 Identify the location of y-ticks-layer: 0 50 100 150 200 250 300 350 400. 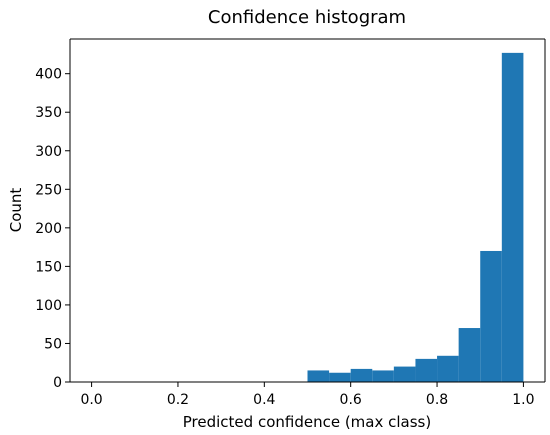
(52, 229).